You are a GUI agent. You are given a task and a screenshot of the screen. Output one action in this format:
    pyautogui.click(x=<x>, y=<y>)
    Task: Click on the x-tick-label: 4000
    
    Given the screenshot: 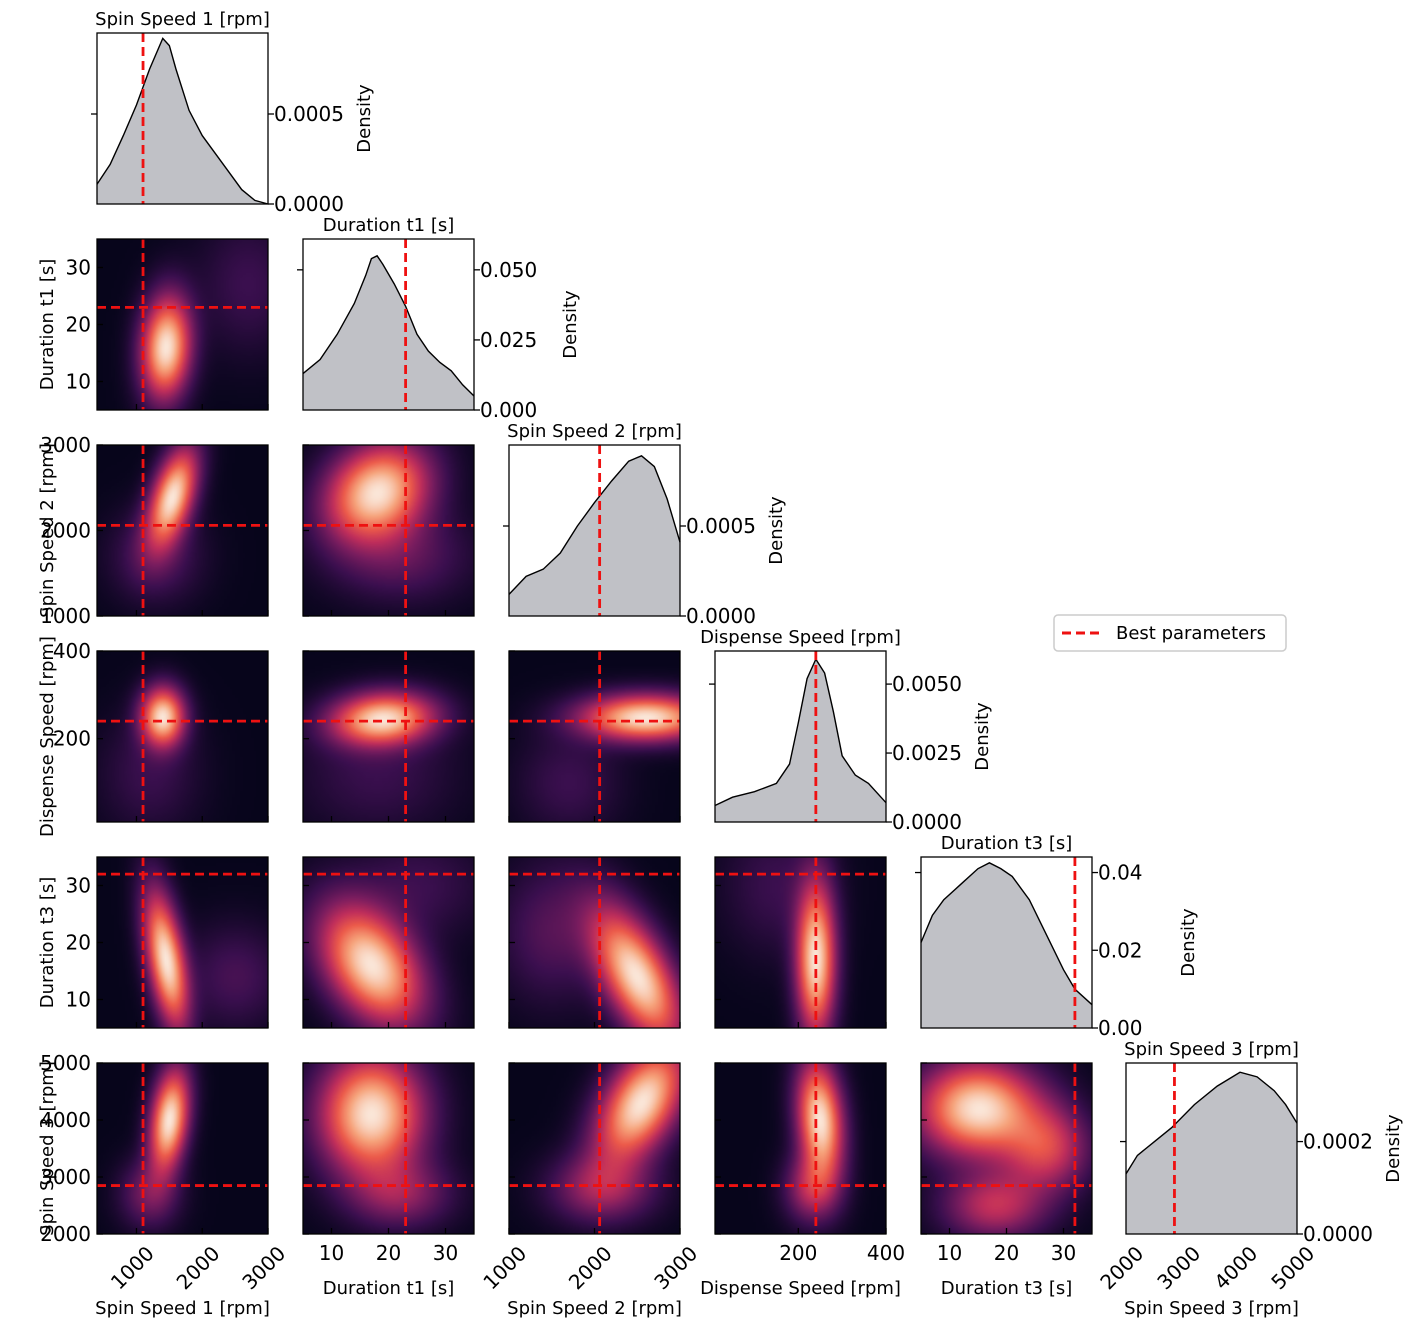 What is the action you would take?
    pyautogui.click(x=1235, y=1267)
    